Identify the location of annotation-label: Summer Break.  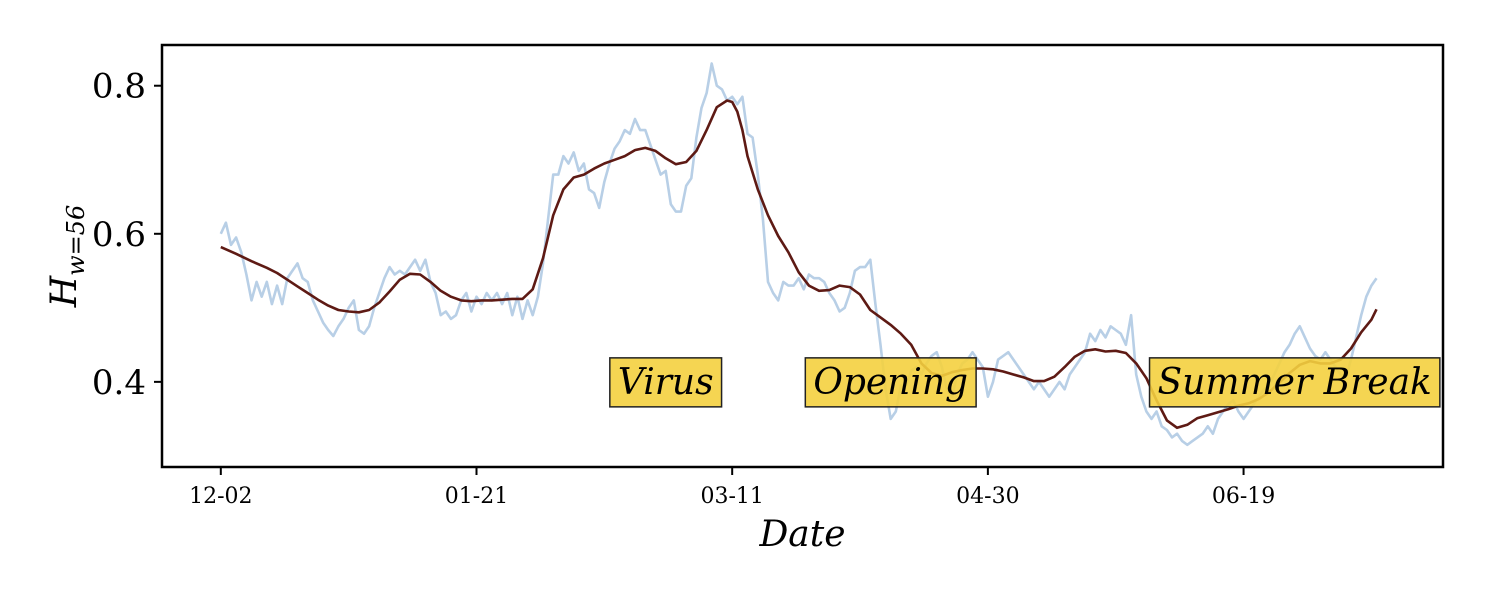
(1295, 382).